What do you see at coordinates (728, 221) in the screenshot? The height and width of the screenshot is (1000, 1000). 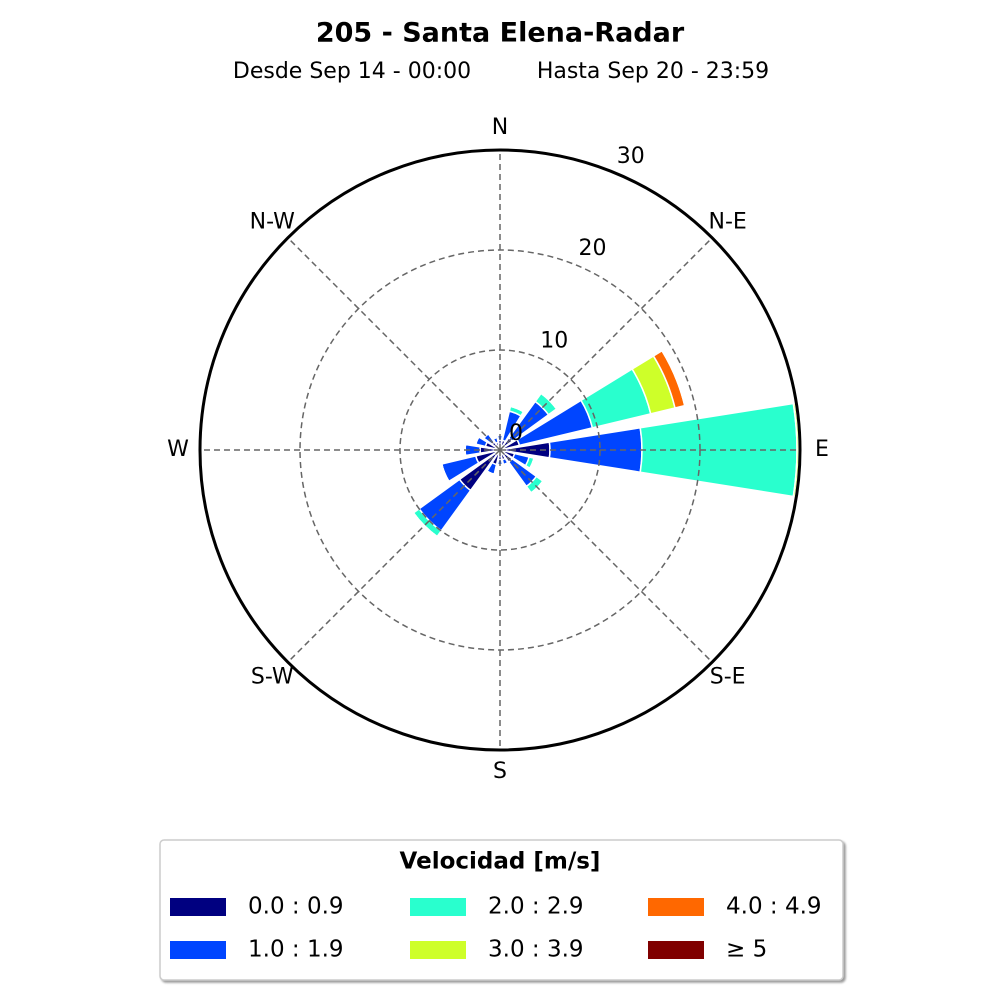 I see `direction-label: N-E` at bounding box center [728, 221].